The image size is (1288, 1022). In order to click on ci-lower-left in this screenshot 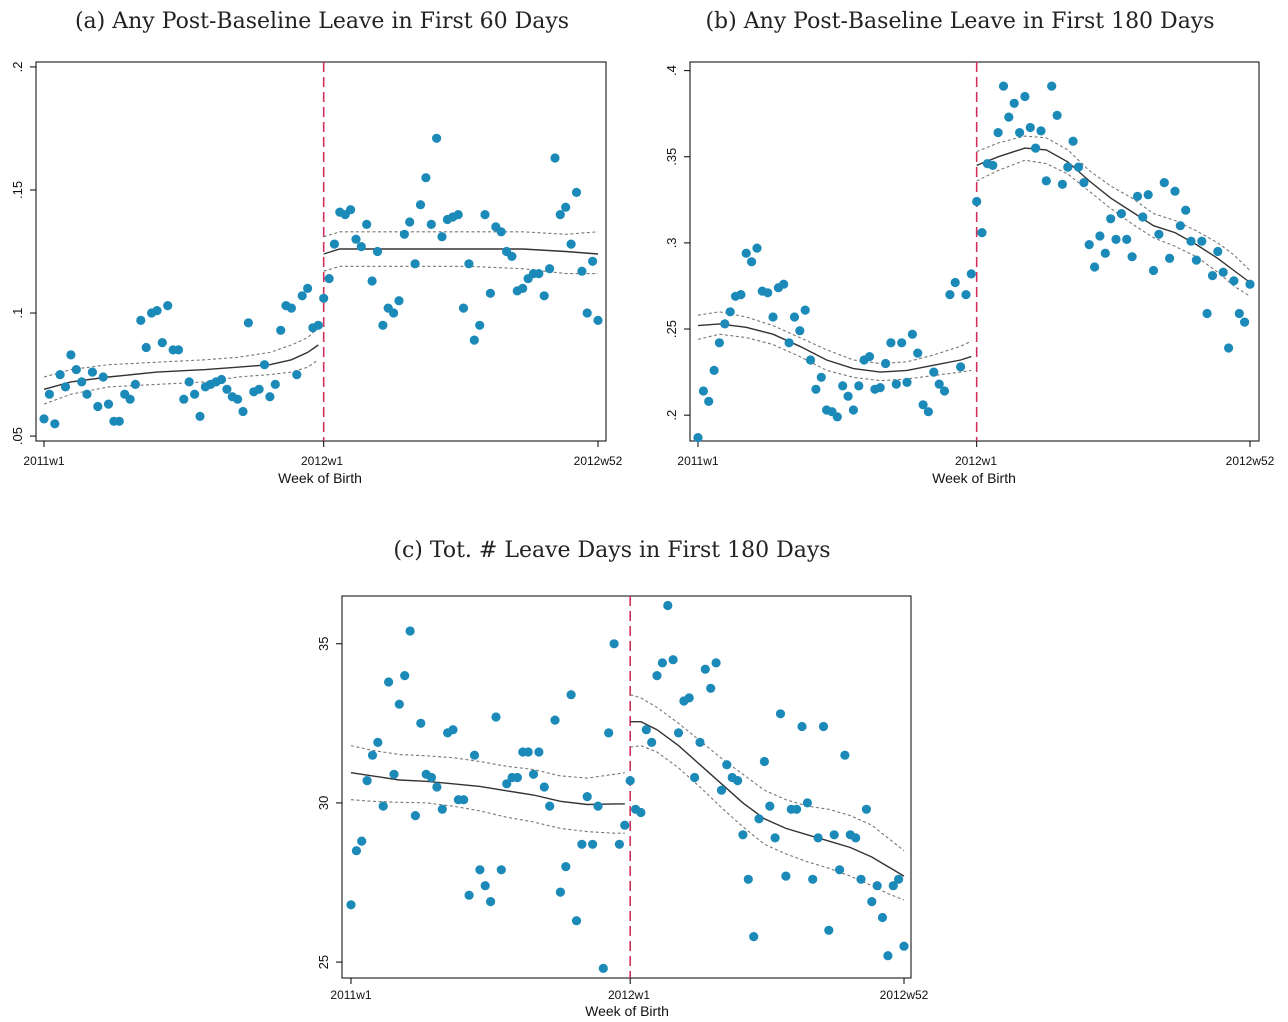, I will do `click(487, 816)`.